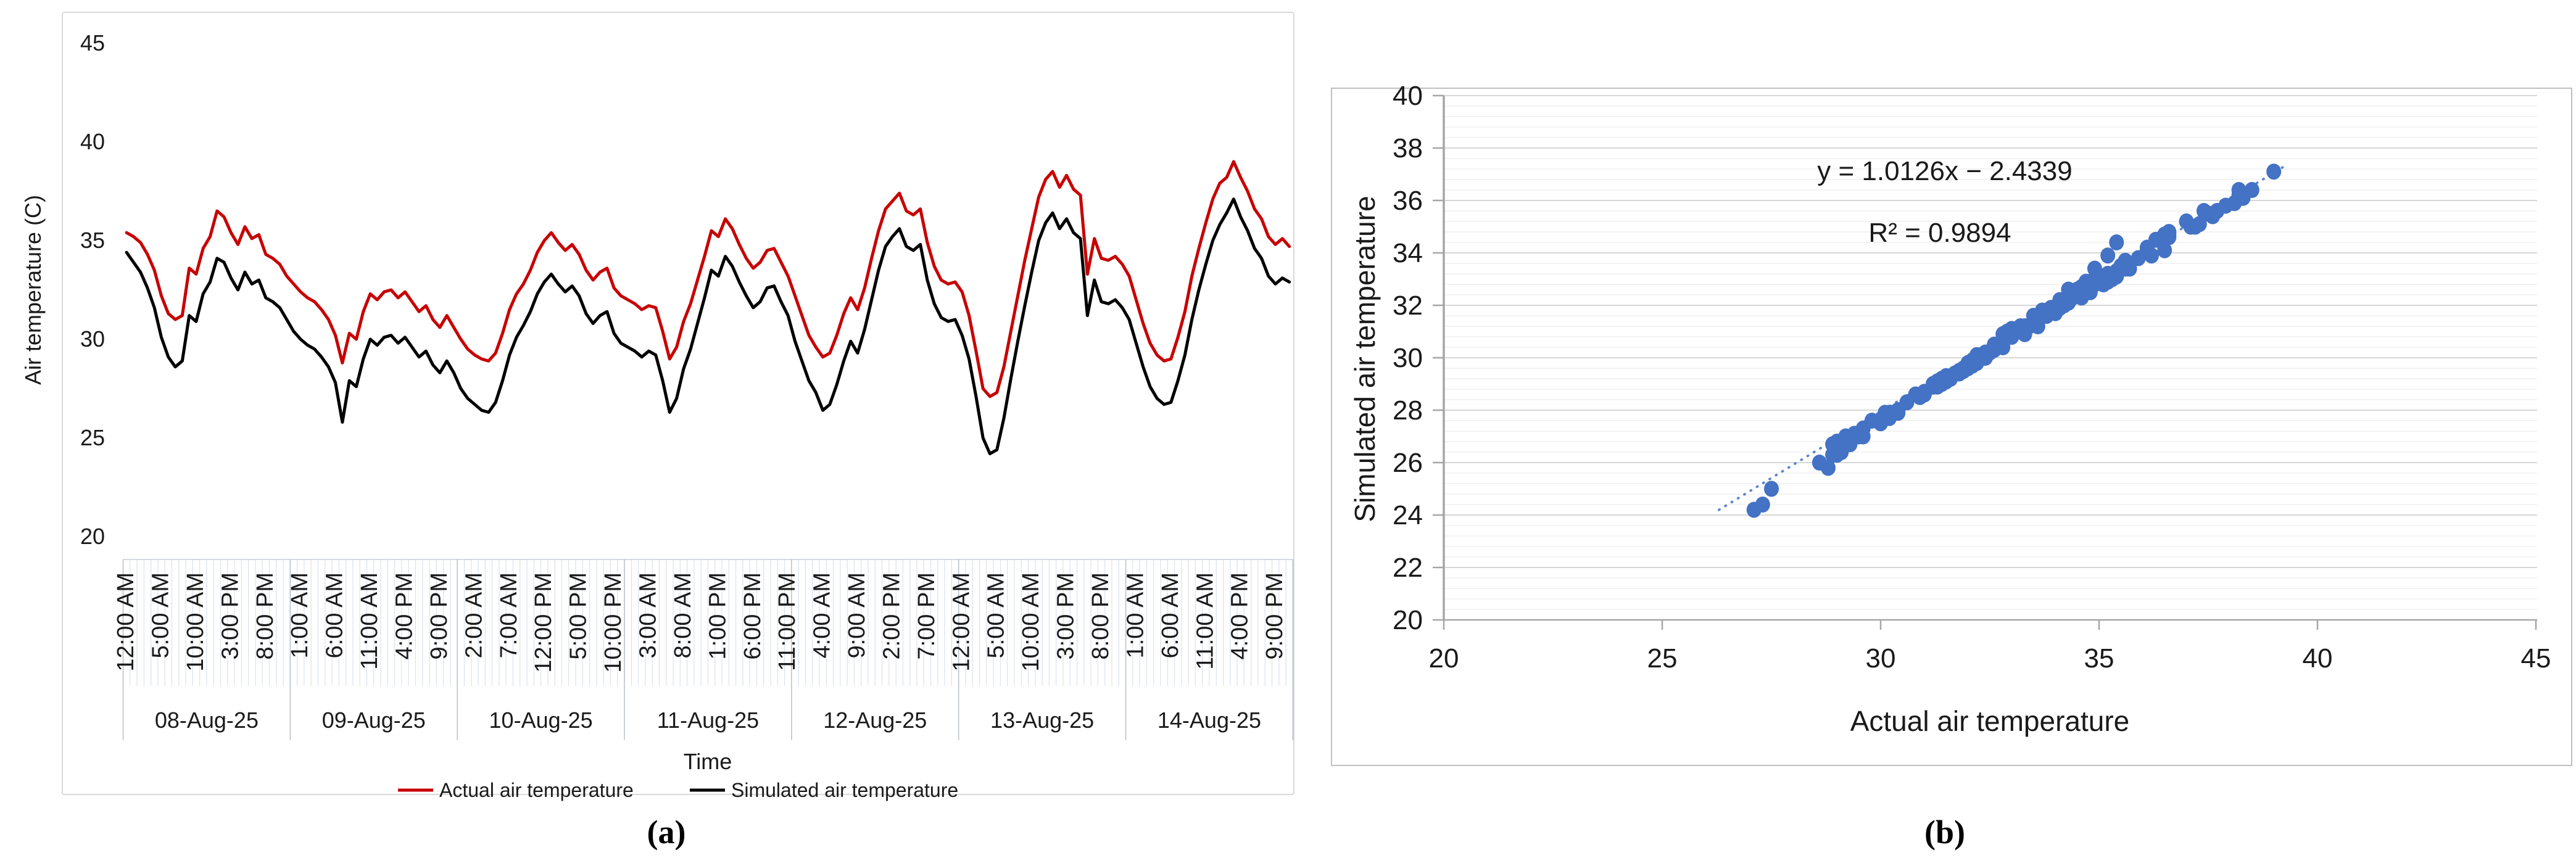 The width and height of the screenshot is (2576, 866). I want to click on chart-b-scatter-points, so click(2003, 340).